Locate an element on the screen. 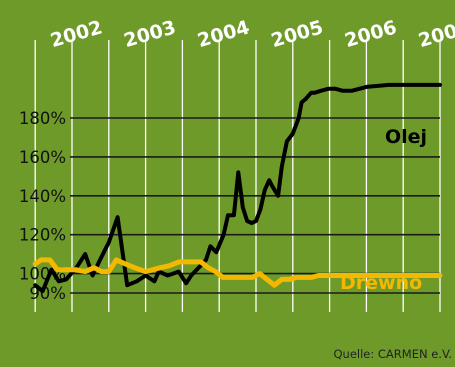 The height and width of the screenshot is (367, 455). y-tick-label: 140% is located at coordinates (42, 196).